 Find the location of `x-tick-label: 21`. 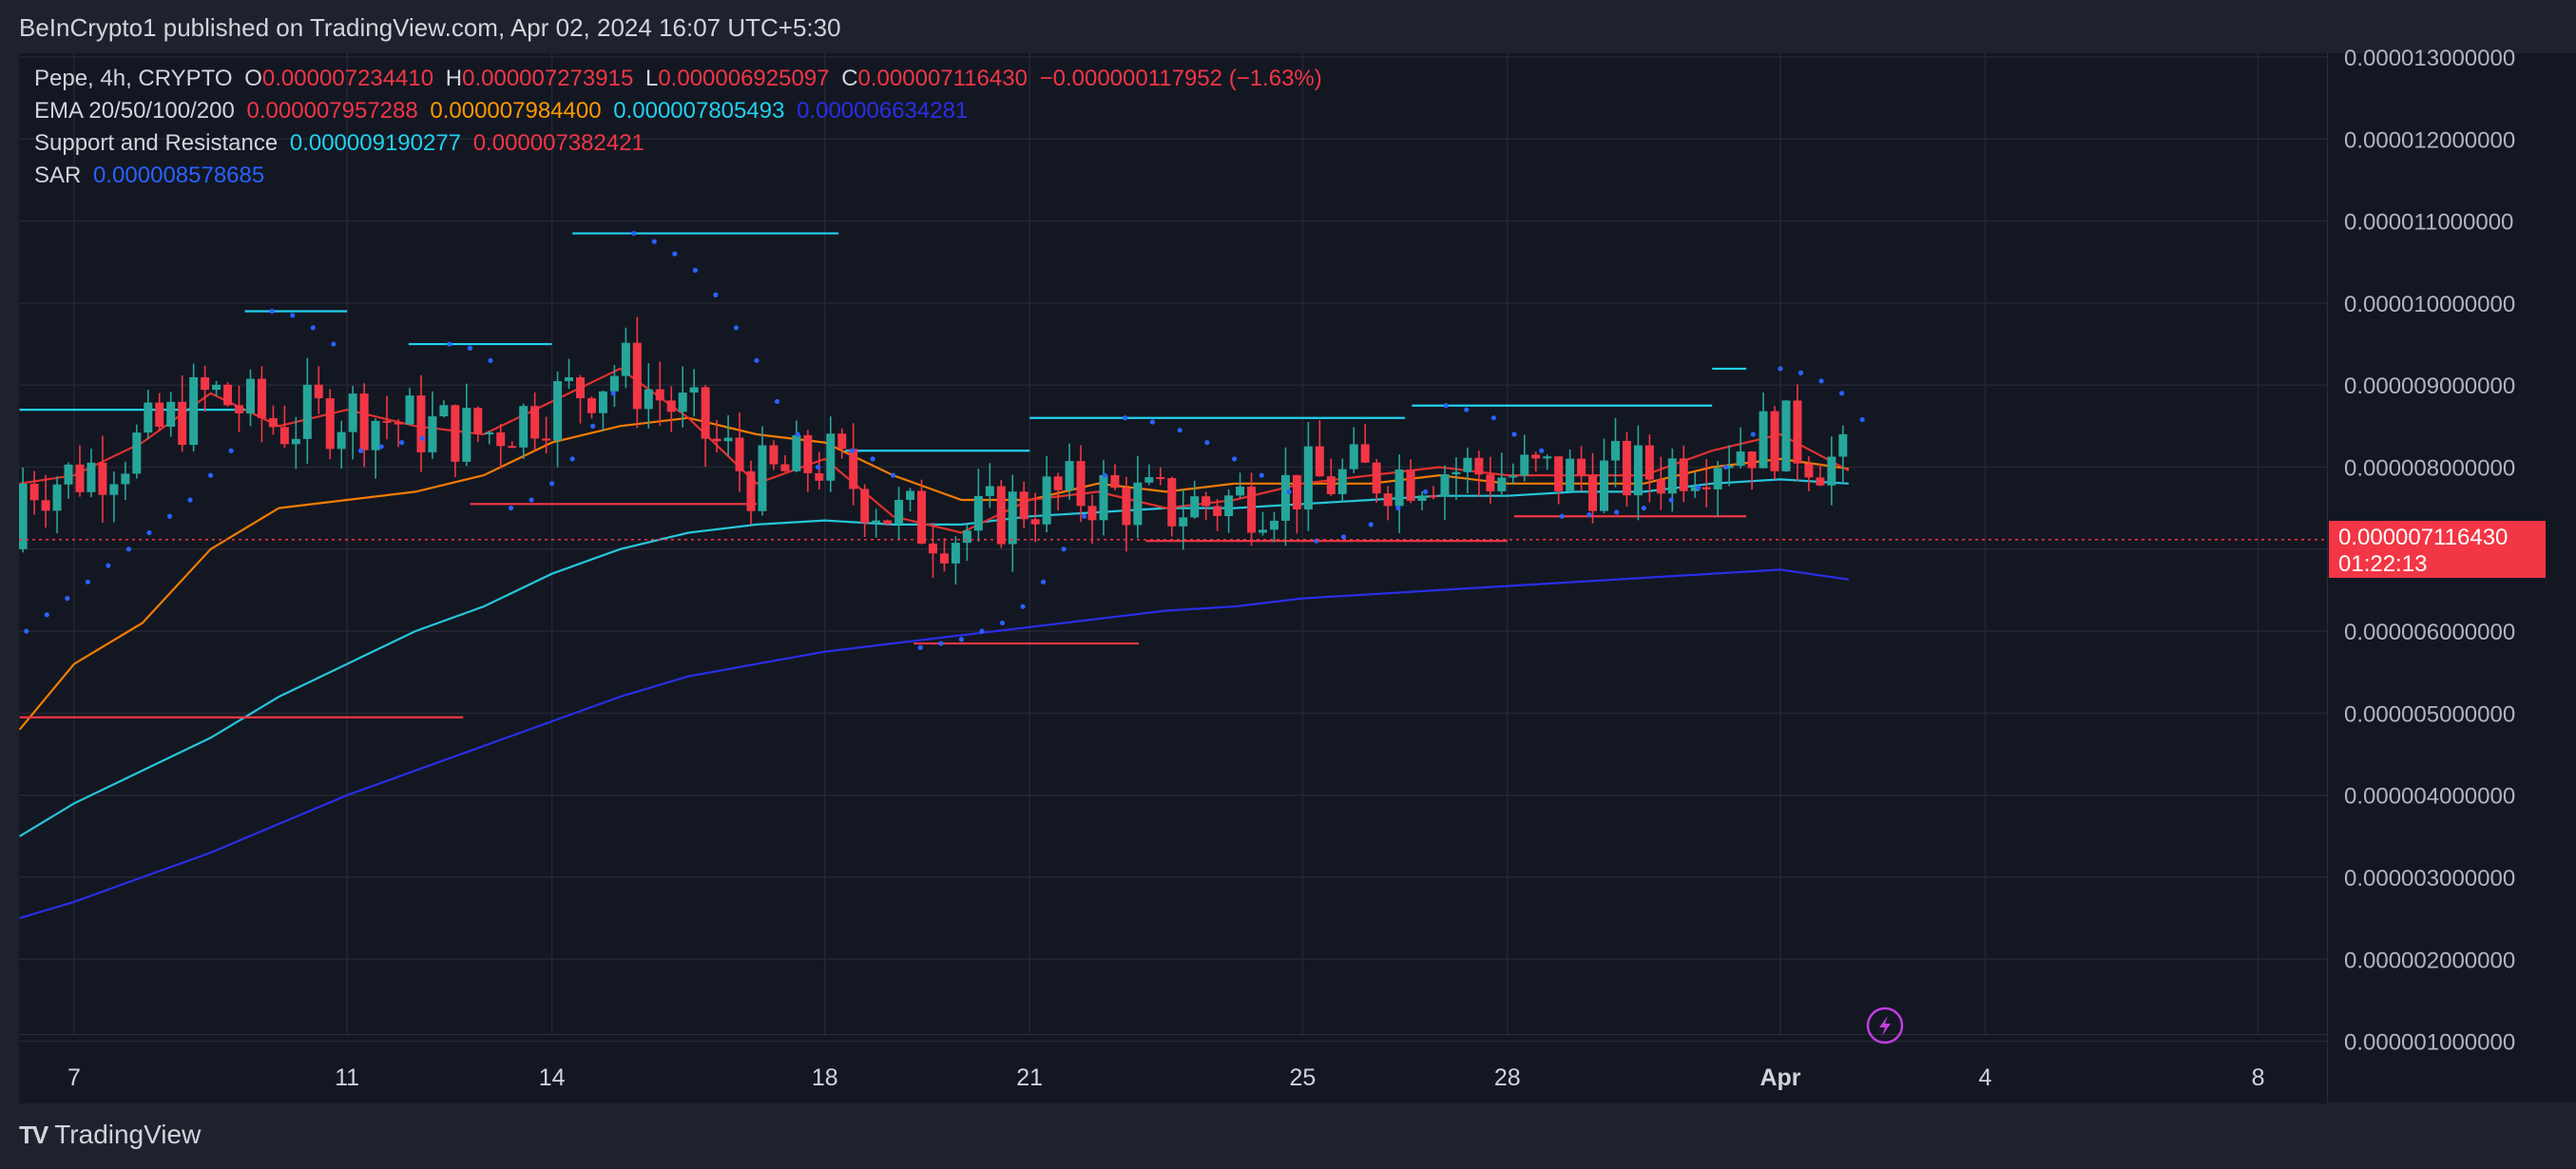

x-tick-label: 21 is located at coordinates (1029, 1077).